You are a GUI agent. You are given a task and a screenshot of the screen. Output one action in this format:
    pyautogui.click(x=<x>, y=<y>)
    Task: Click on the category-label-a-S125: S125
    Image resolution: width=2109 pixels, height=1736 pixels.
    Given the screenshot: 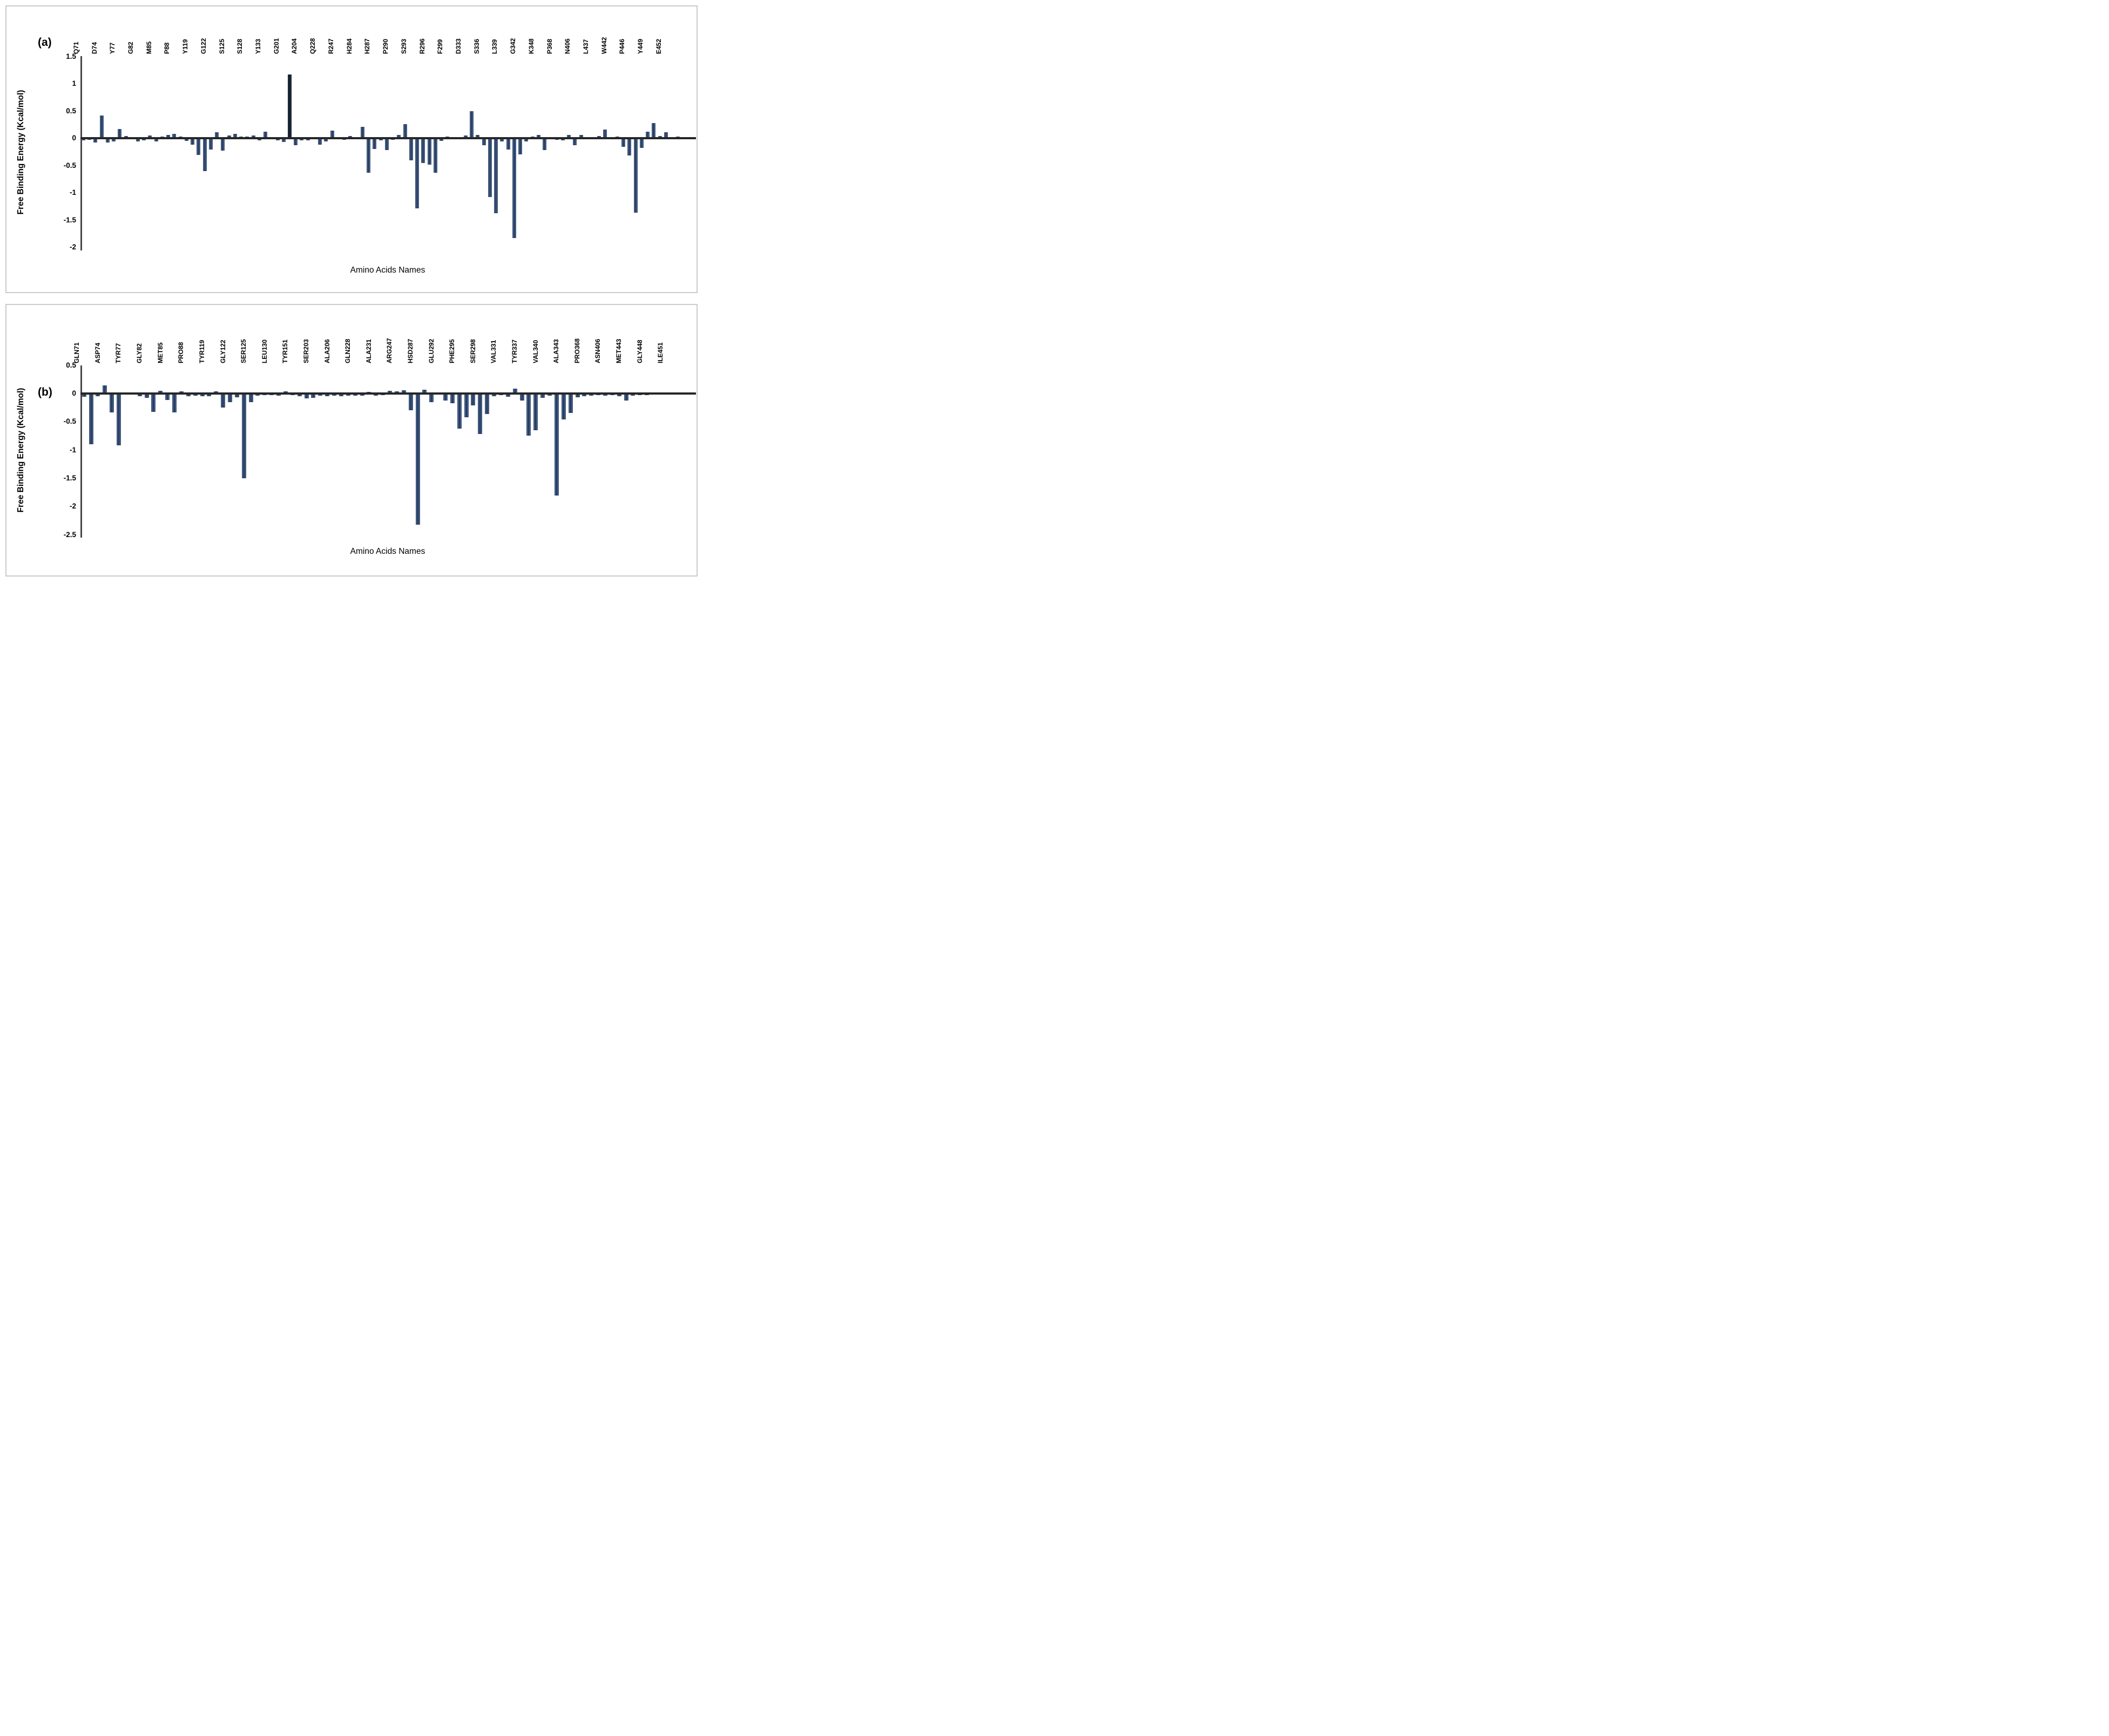 What is the action you would take?
    pyautogui.click(x=222, y=46)
    